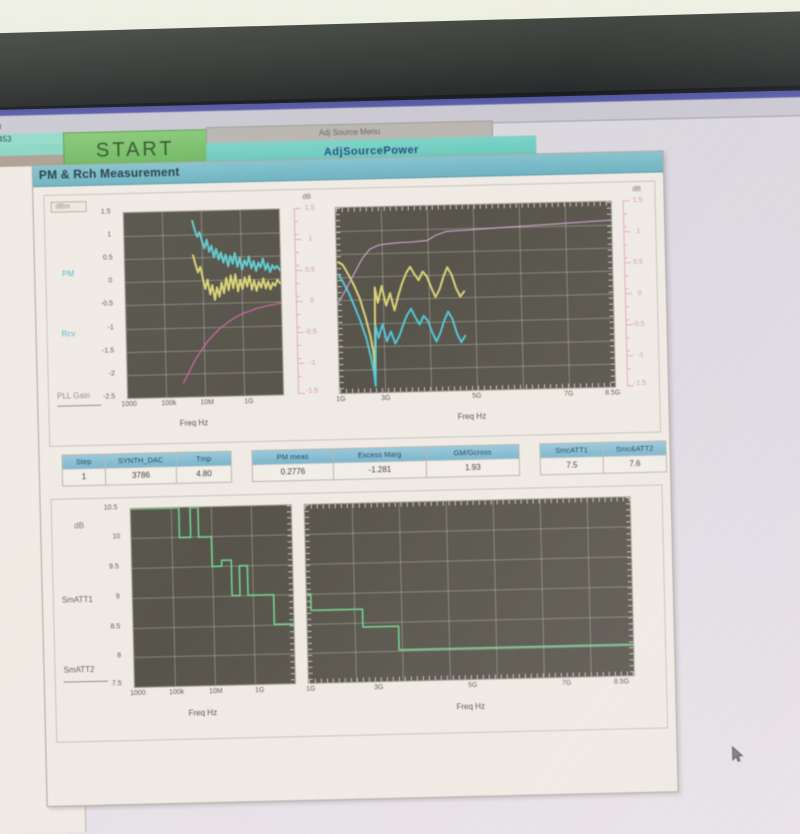 The width and height of the screenshot is (800, 834). I want to click on th-tmp: Tmp, so click(203, 459).